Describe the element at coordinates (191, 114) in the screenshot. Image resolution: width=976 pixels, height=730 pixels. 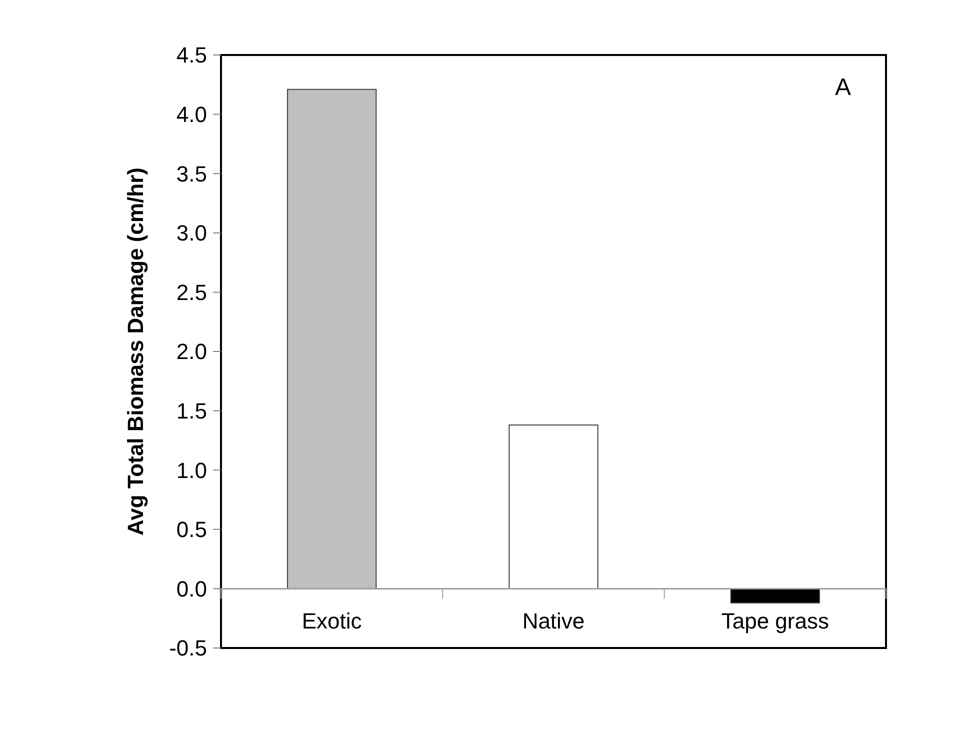
I see `y-tick-label: 4.0` at that location.